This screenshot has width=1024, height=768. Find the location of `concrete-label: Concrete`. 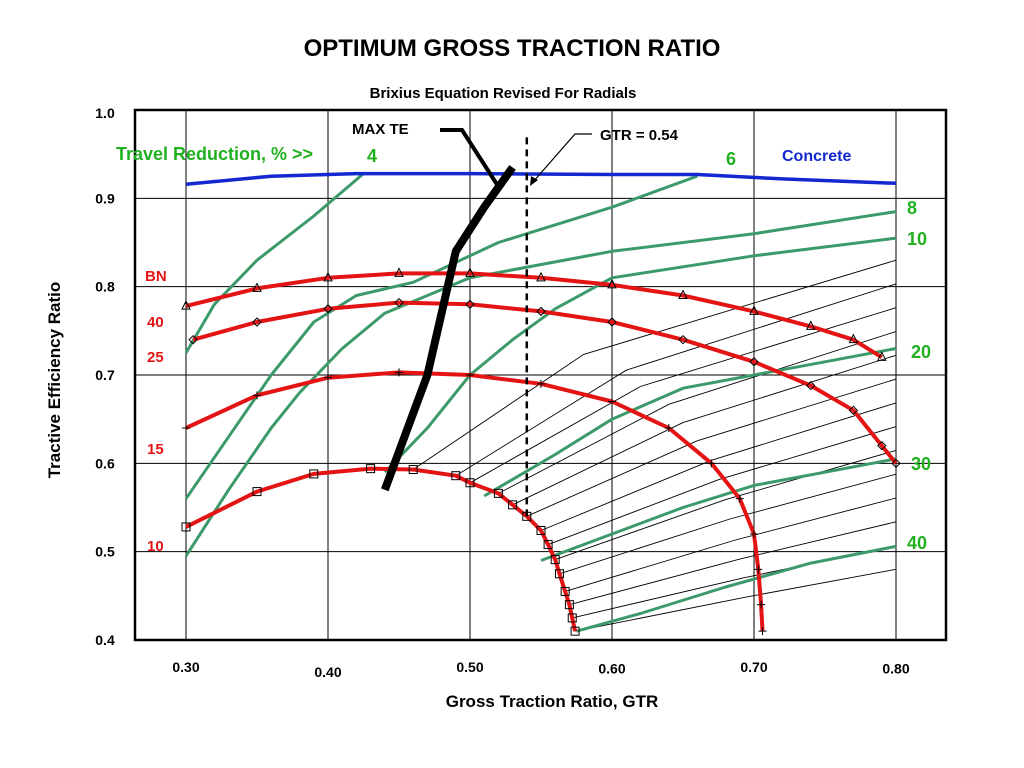

concrete-label: Concrete is located at coordinates (816, 156).